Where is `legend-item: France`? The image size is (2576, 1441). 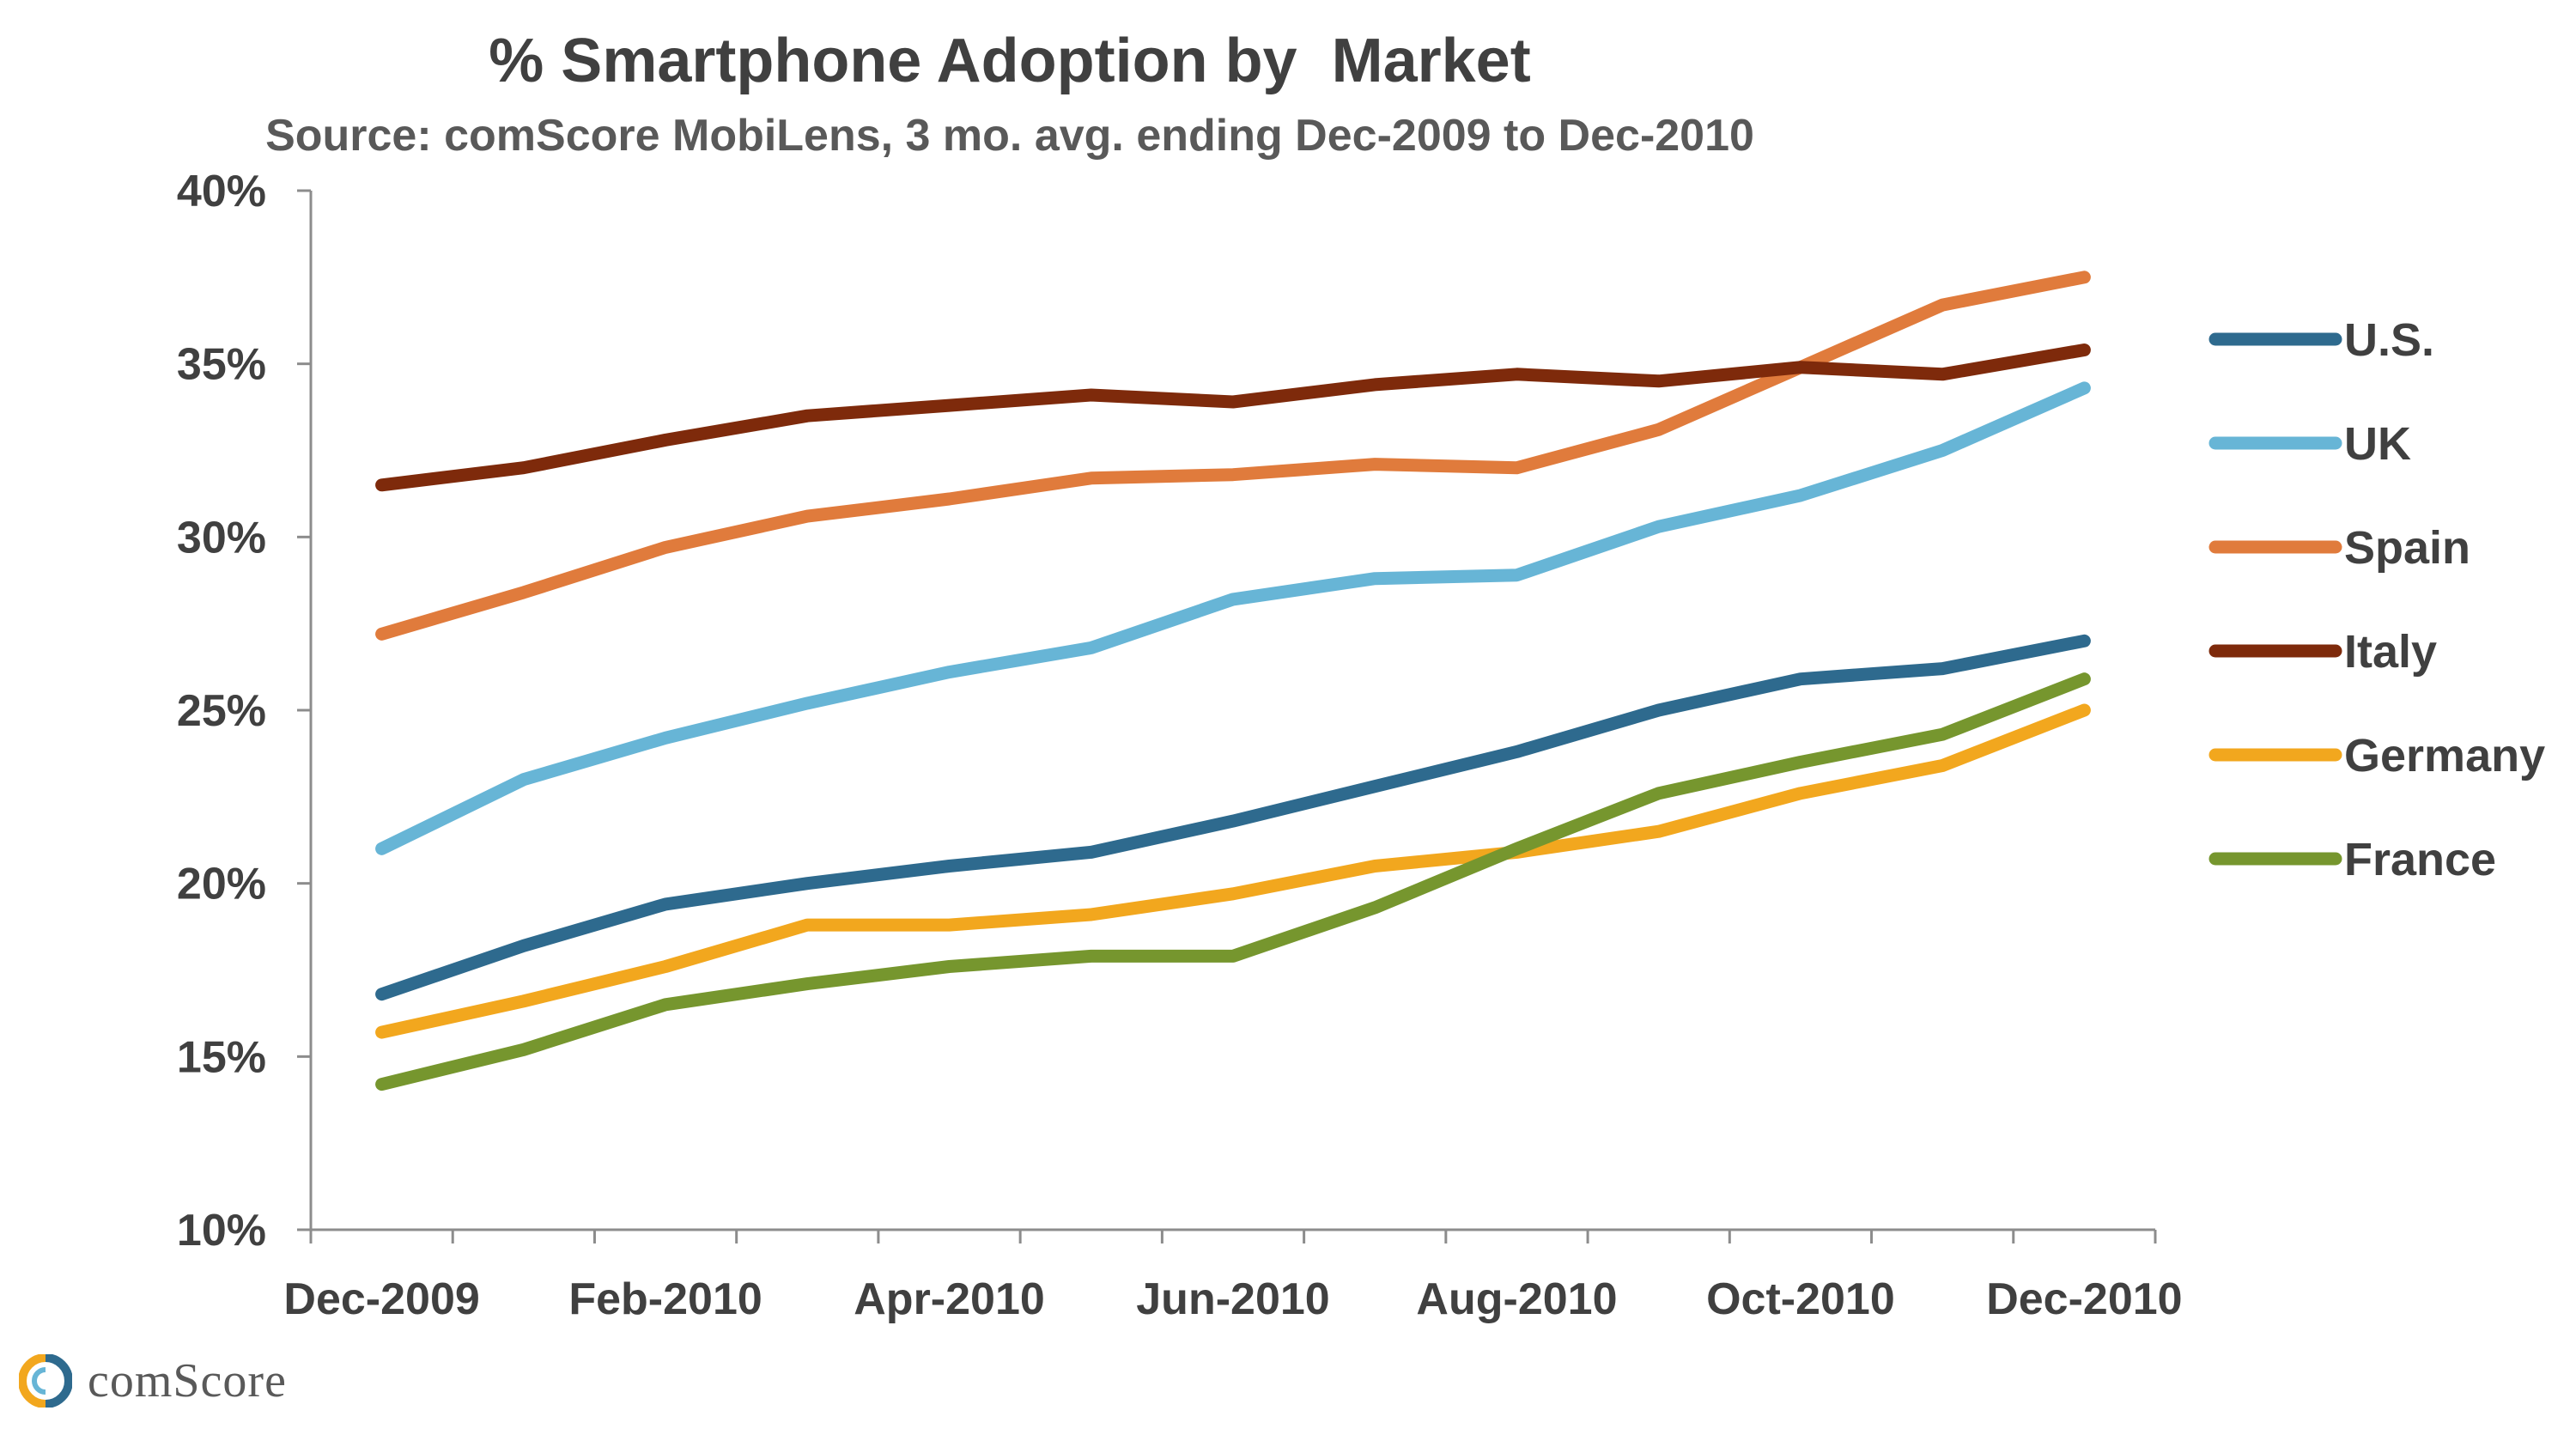
legend-item: France is located at coordinates (2352, 859).